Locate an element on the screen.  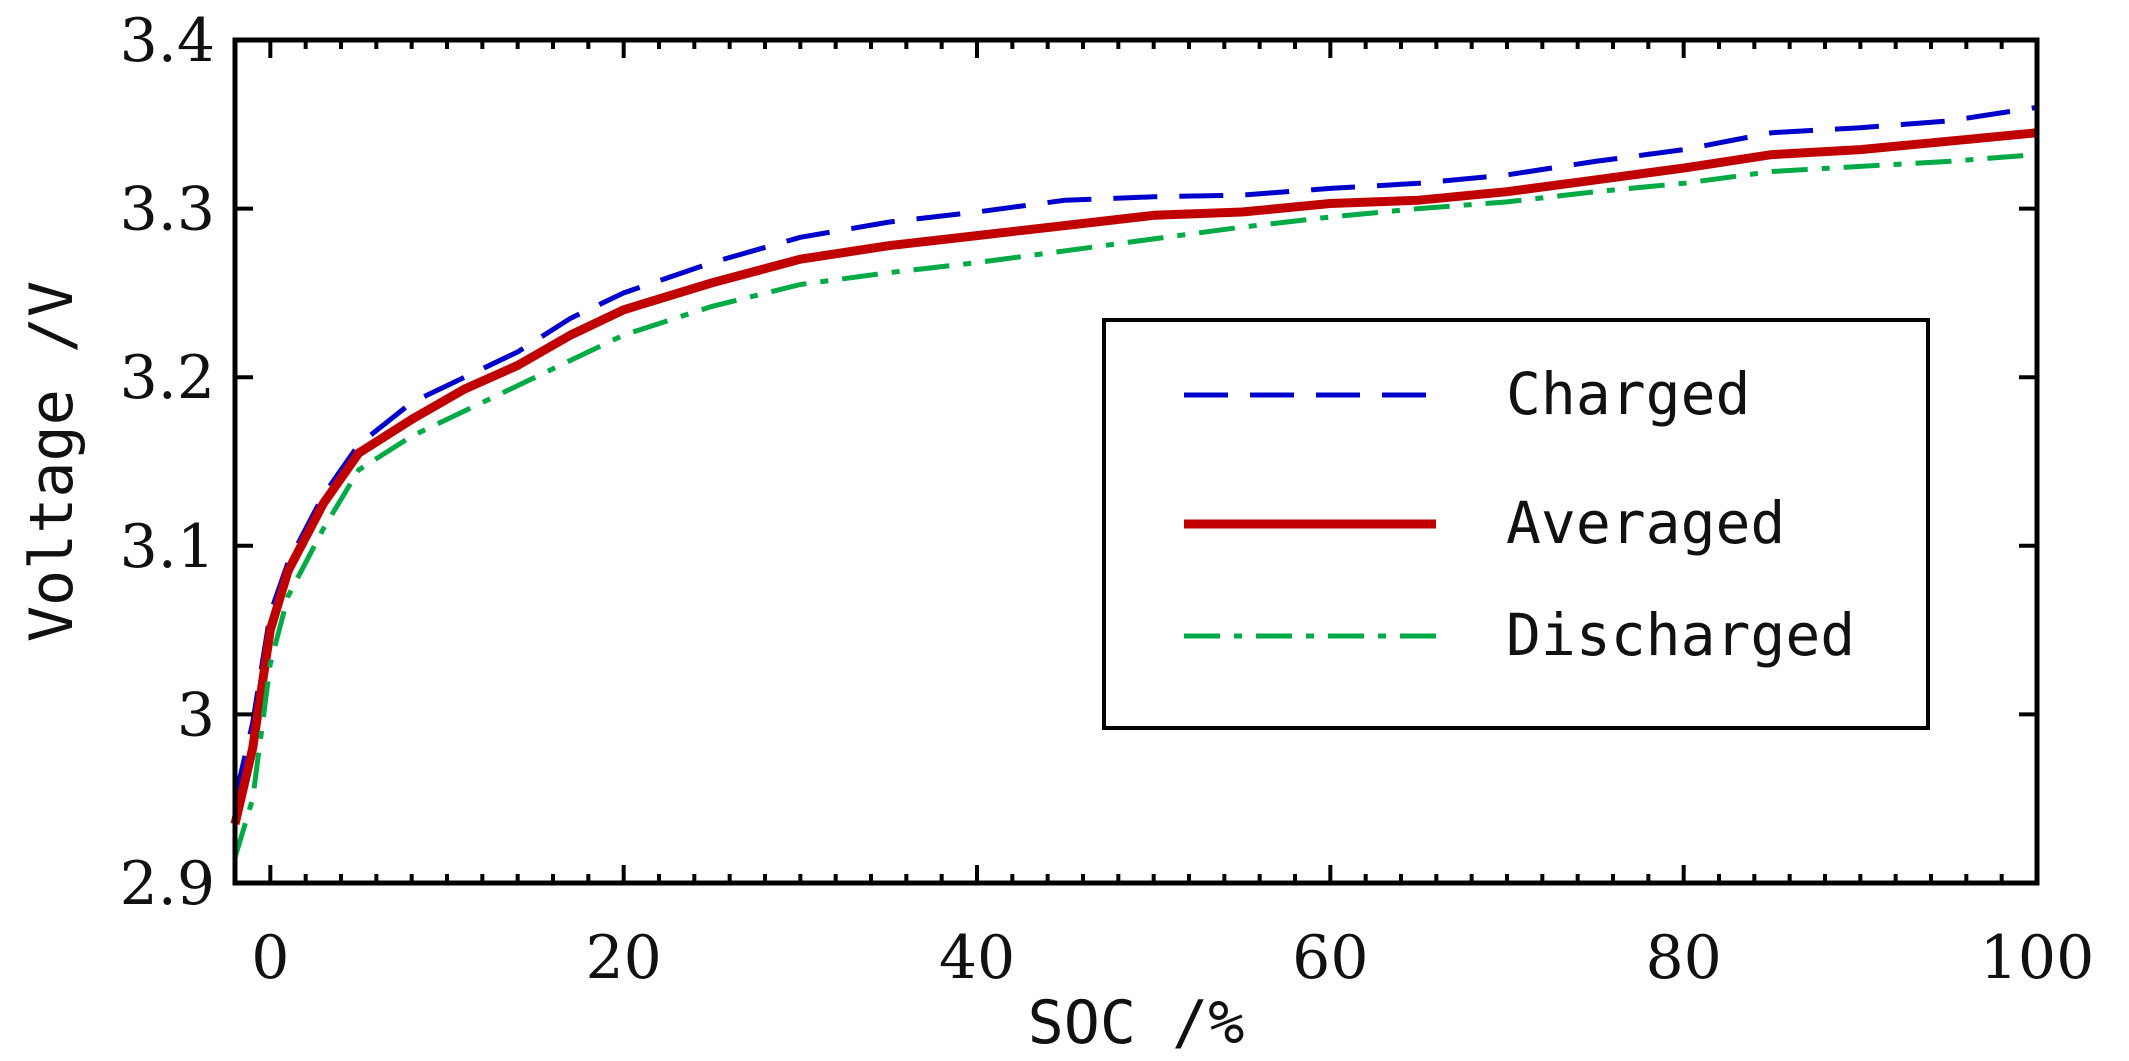
y-tick-label: 3.4 is located at coordinates (167, 41).